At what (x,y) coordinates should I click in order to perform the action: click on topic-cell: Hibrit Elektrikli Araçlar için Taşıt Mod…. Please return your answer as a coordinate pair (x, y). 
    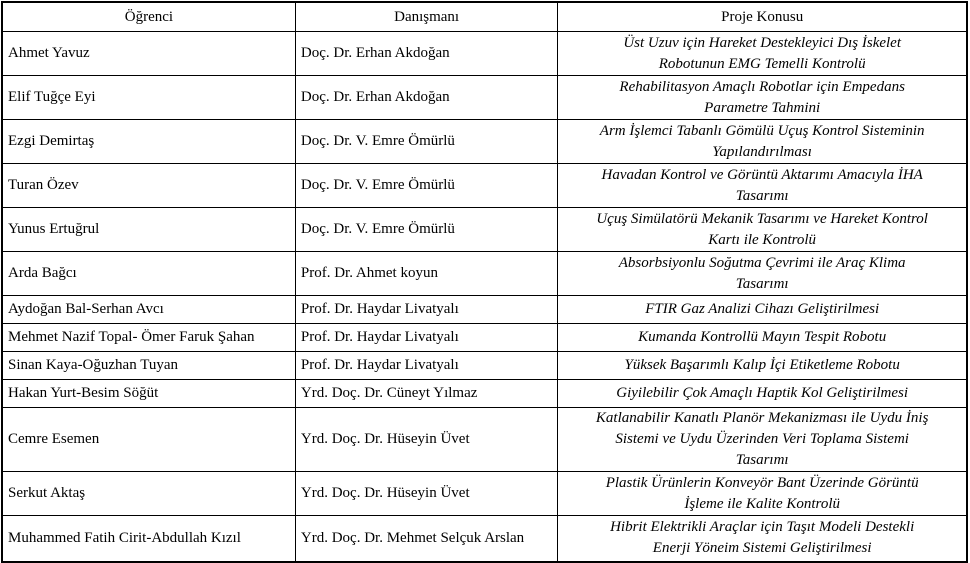
    Looking at the image, I should click on (762, 538).